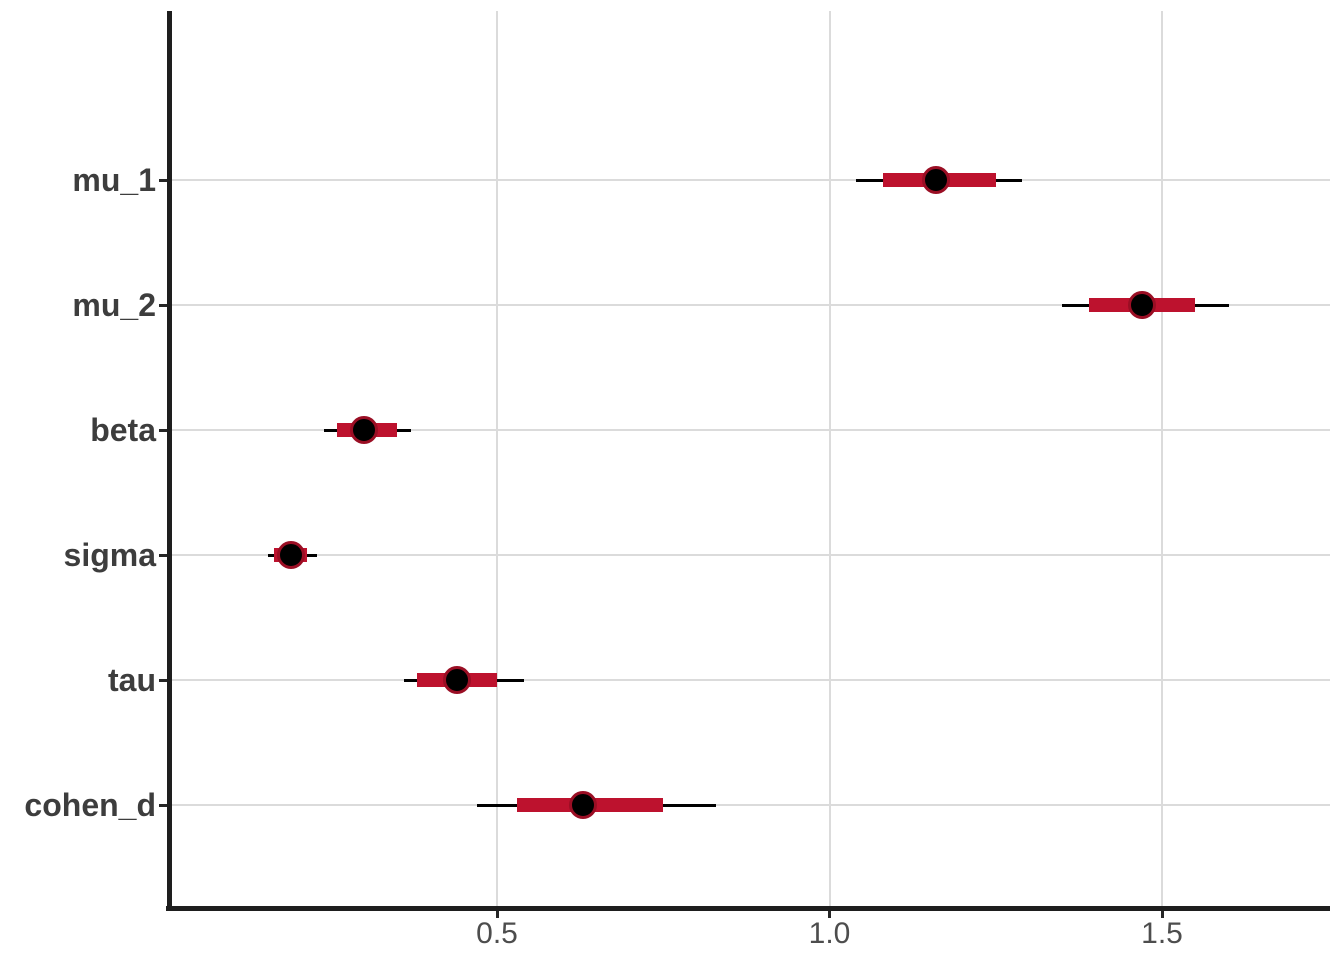 The width and height of the screenshot is (1344, 960). I want to click on x-axis-tick-label: 1.5, so click(1162, 933).